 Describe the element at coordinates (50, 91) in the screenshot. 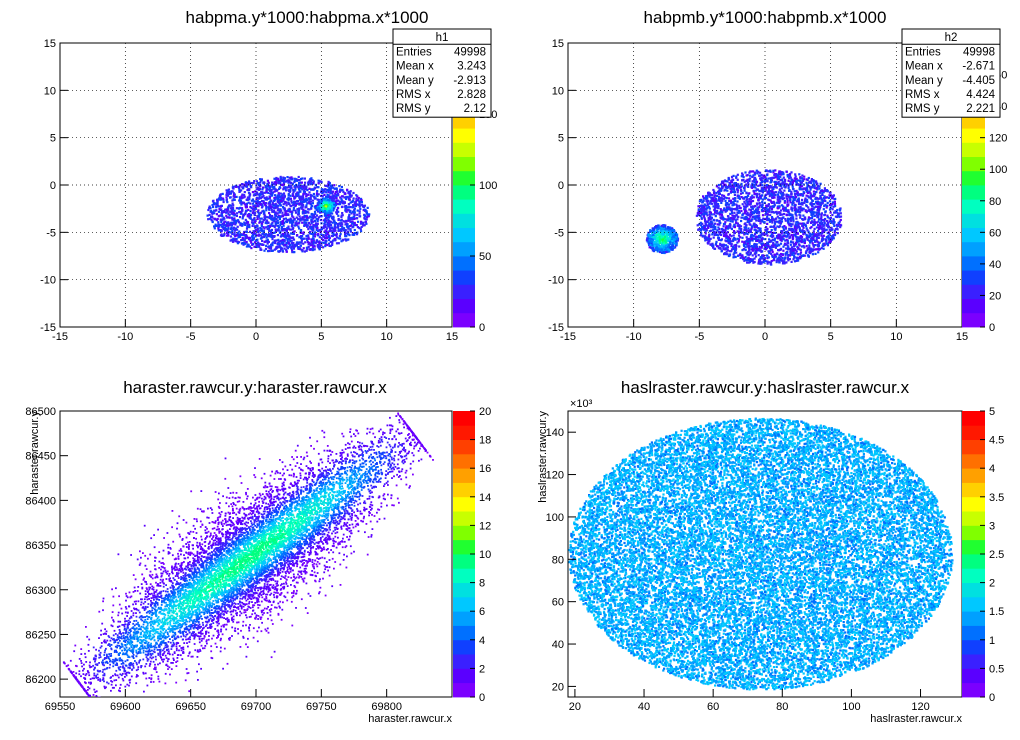

I see `y-tick-label: 10` at that location.